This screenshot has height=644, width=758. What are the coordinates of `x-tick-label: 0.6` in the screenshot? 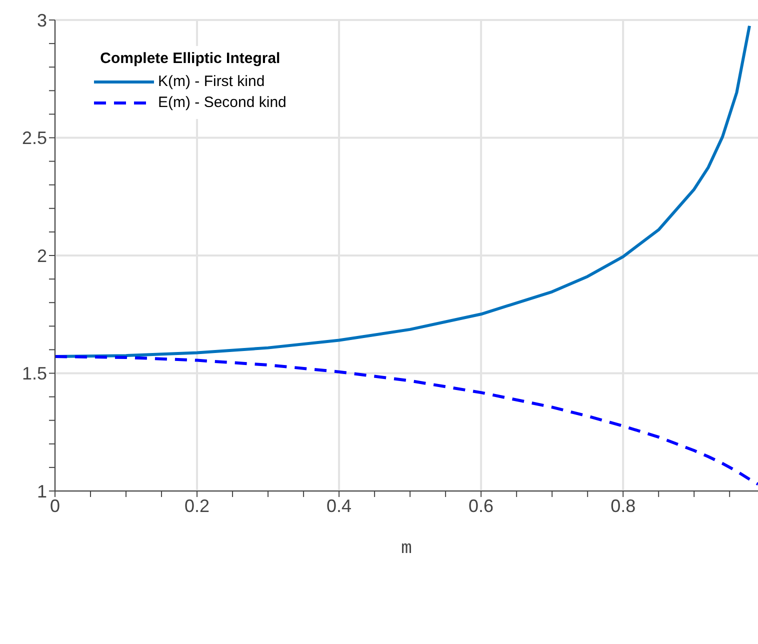 It's located at (481, 506).